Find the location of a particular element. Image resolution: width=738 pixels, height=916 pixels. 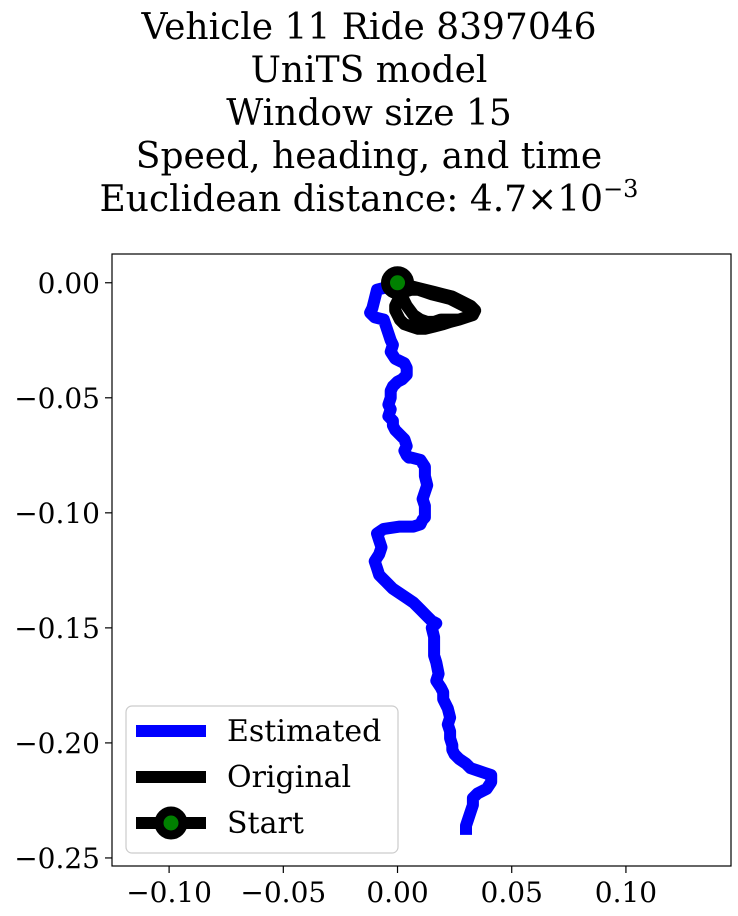

original-trajectory-line is located at coordinates (435, 305).